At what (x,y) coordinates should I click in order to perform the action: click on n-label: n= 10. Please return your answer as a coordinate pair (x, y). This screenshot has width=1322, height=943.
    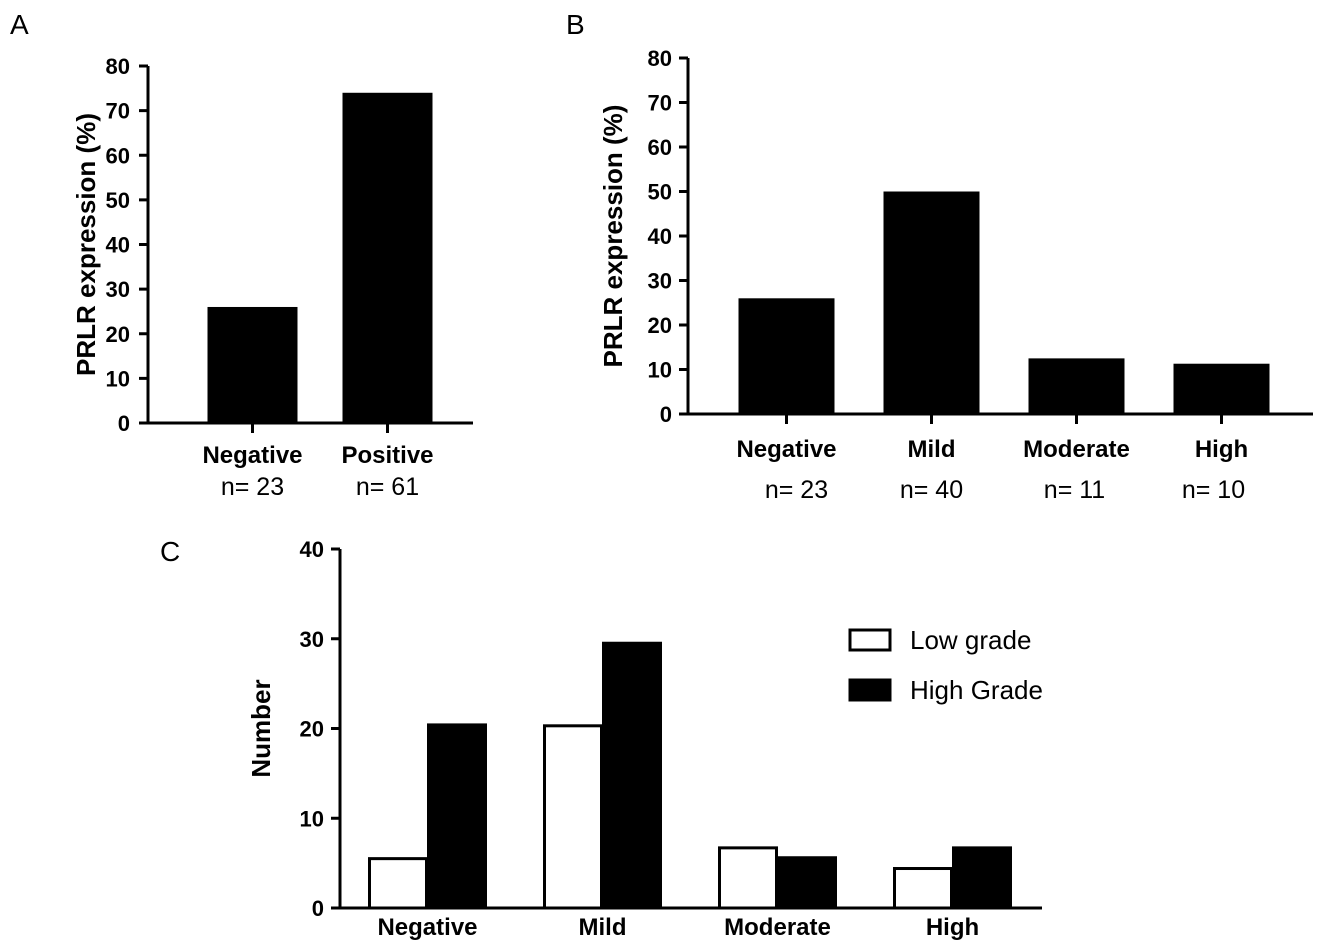
    Looking at the image, I should click on (1213, 490).